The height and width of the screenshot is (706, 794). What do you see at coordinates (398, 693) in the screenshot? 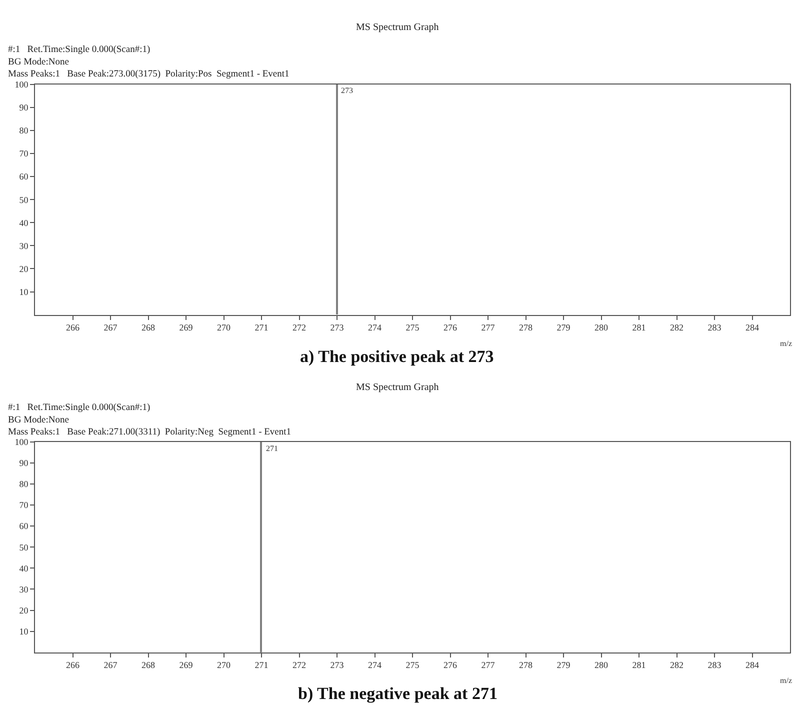
I see `text: b) The negative peak at 271` at bounding box center [398, 693].